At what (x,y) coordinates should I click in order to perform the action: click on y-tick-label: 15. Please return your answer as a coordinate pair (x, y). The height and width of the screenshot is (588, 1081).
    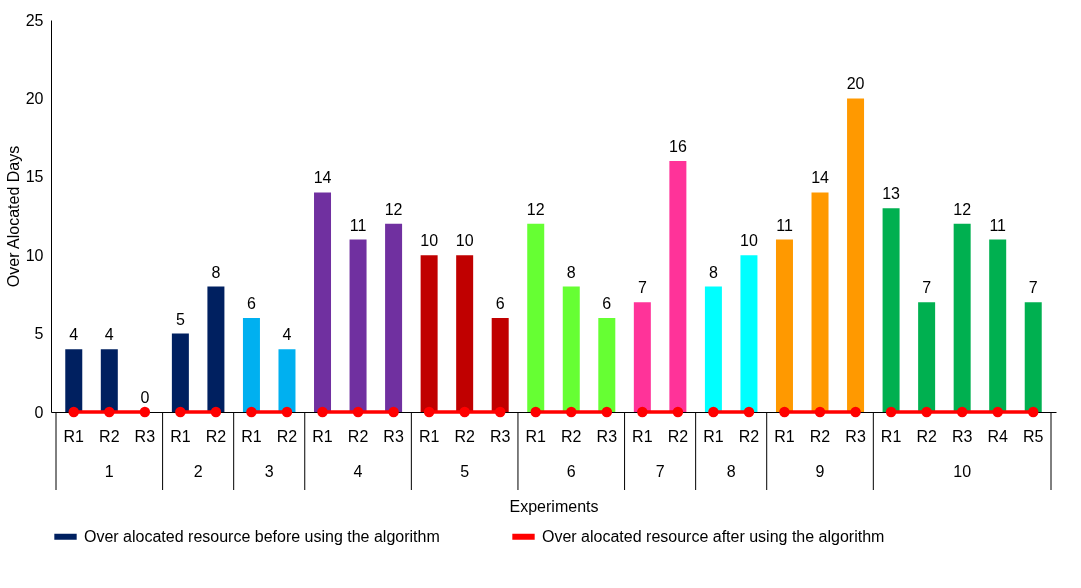
    Looking at the image, I should click on (34, 177).